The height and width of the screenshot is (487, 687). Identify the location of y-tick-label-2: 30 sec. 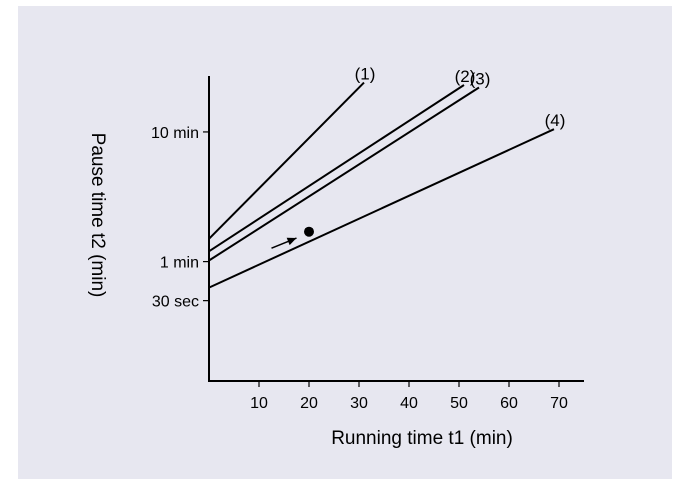
(175, 302).